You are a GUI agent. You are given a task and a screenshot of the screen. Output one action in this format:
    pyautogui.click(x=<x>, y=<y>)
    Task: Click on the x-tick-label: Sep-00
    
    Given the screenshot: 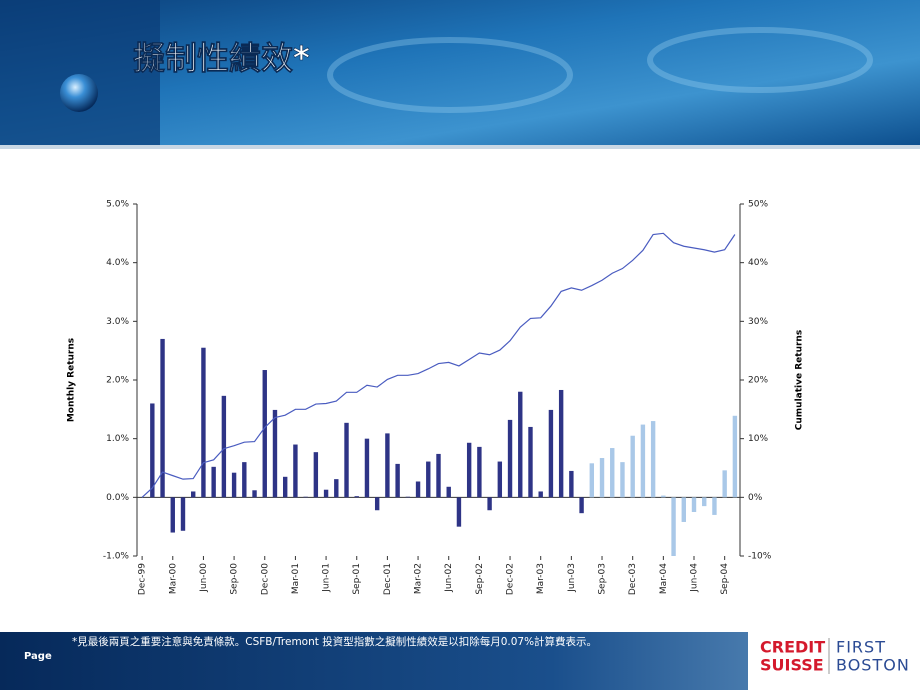 What is the action you would take?
    pyautogui.click(x=235, y=579)
    